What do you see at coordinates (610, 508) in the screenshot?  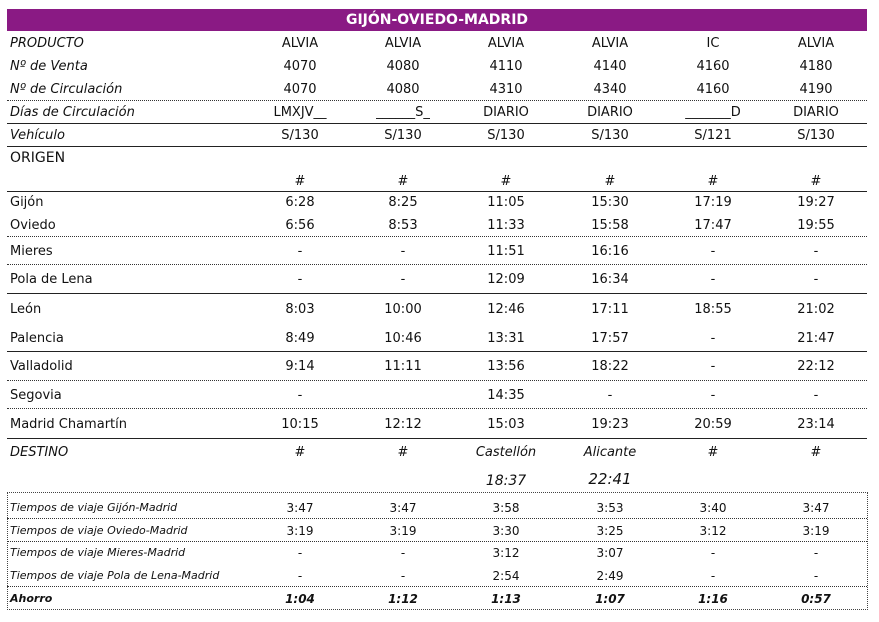 I see `cell: 3:53` at bounding box center [610, 508].